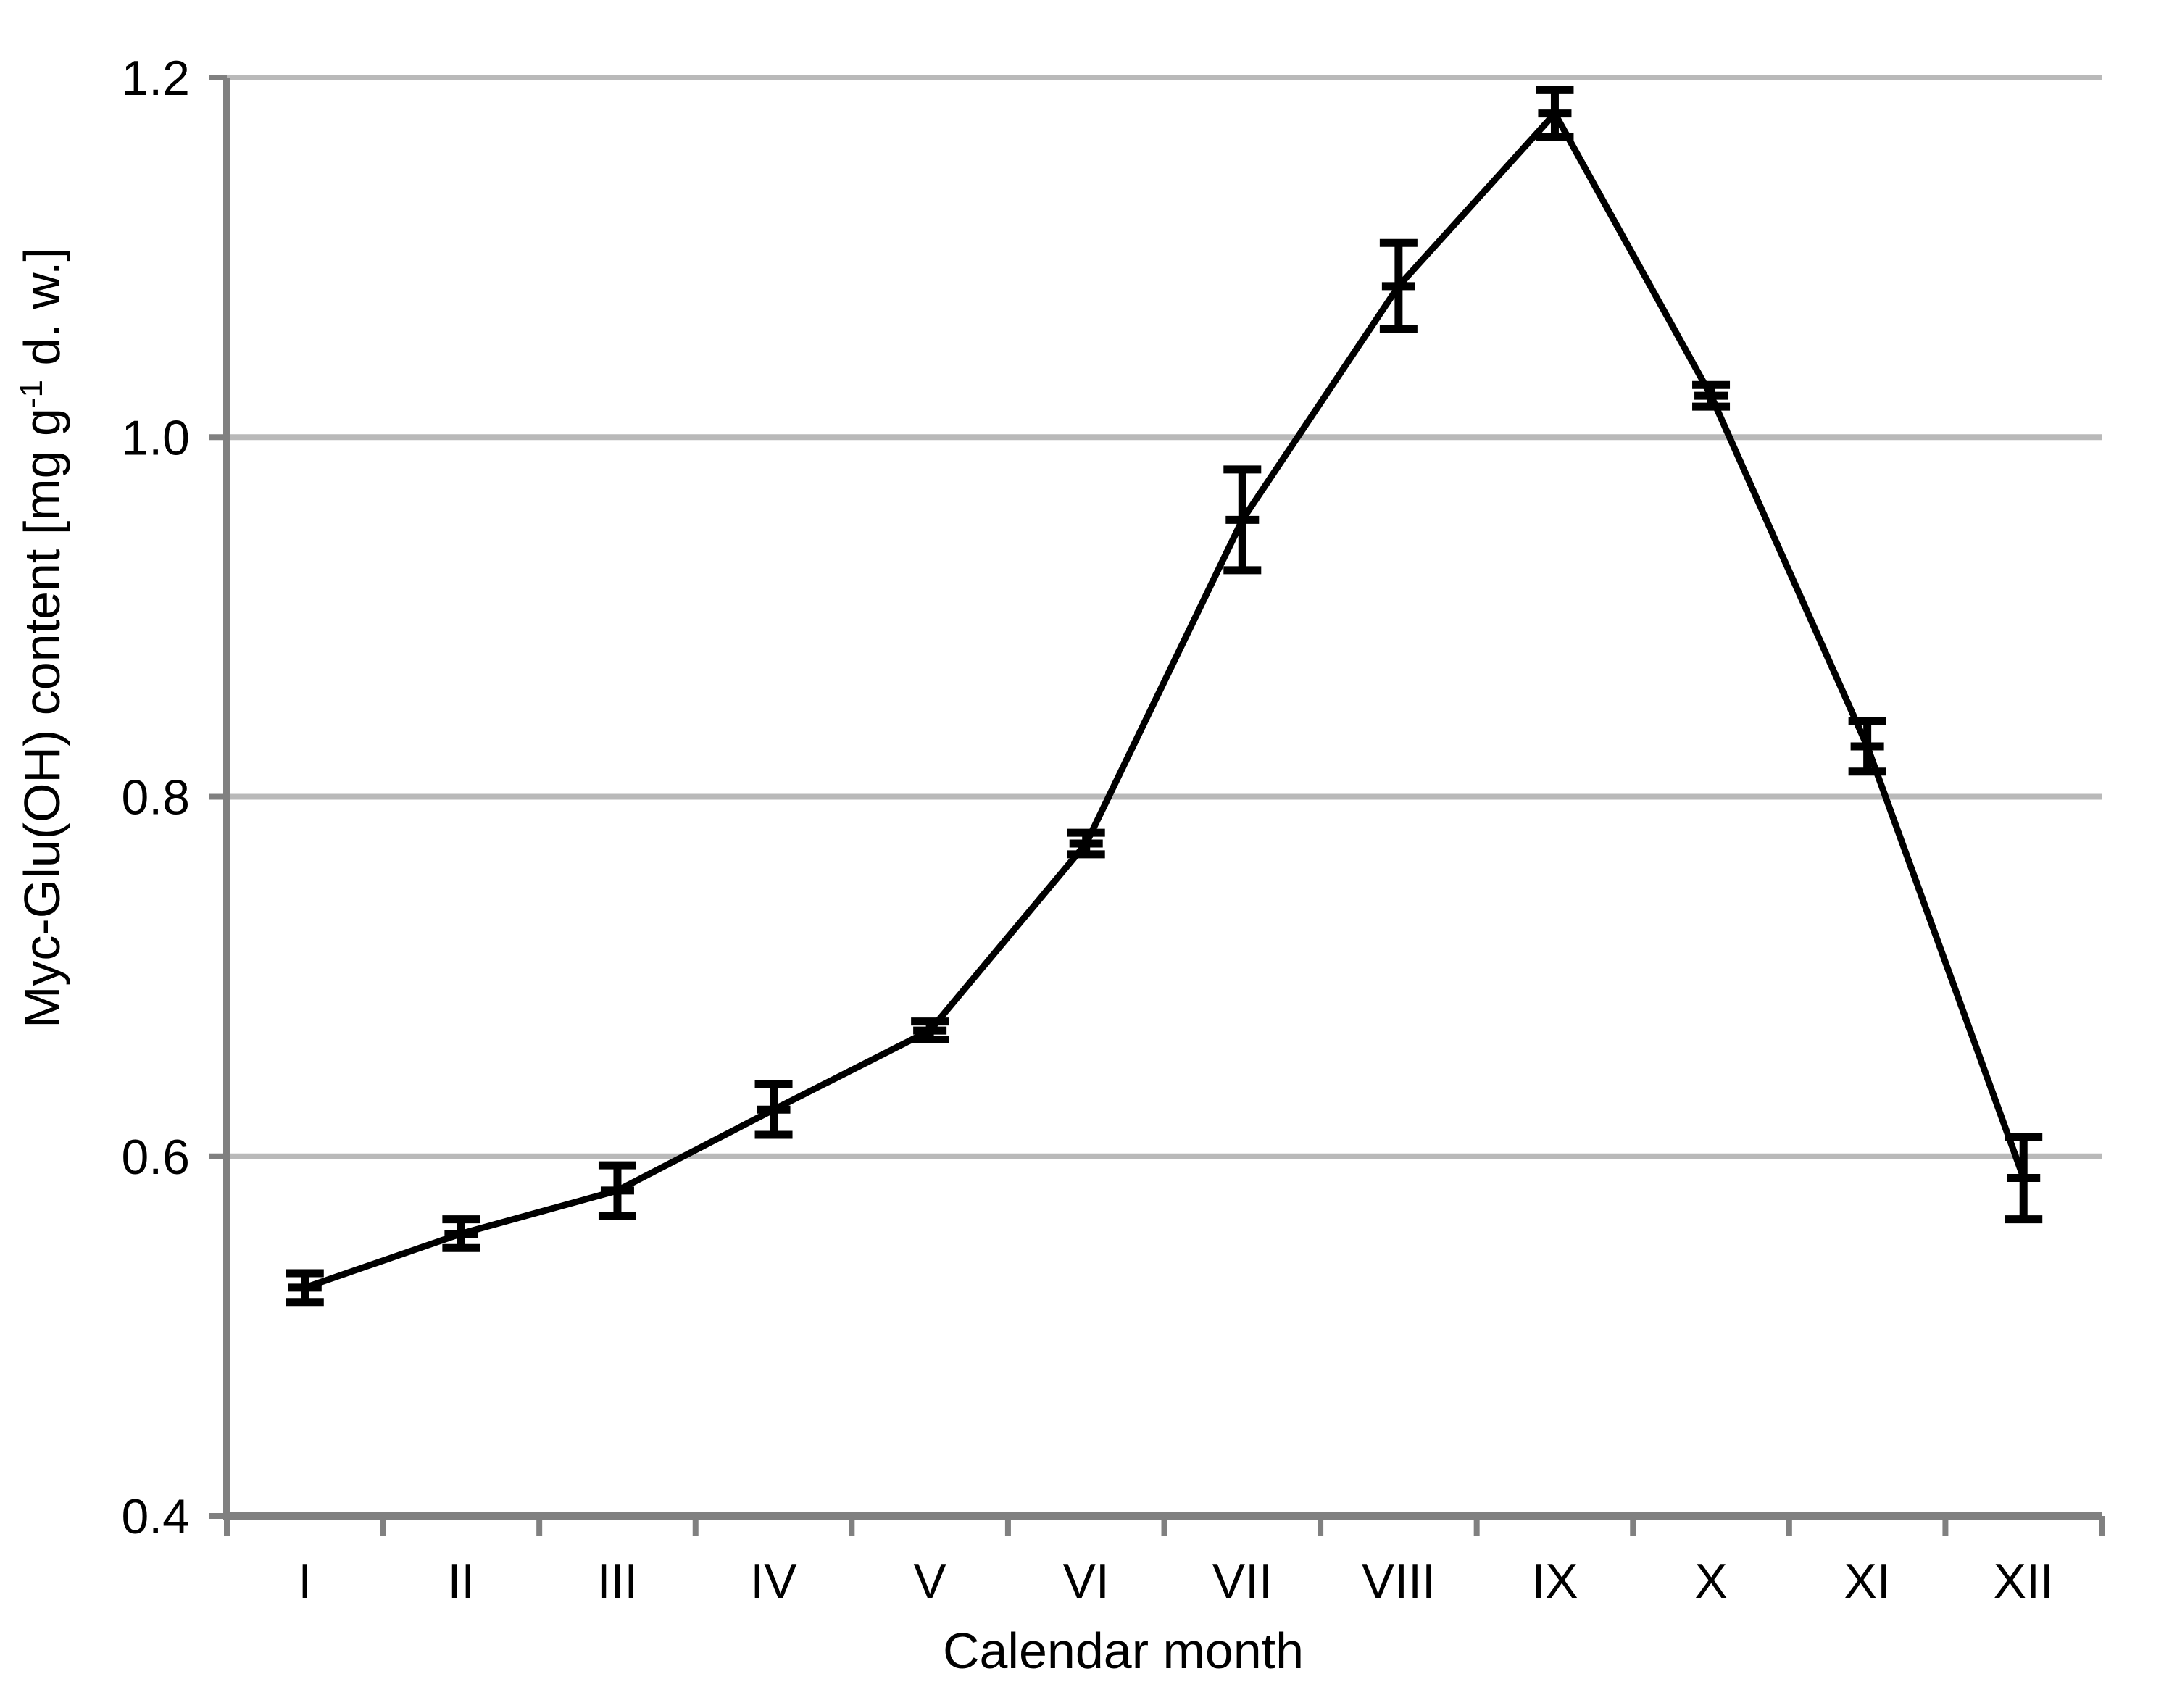  I want to click on x-category-label: VII, so click(1242, 1581).